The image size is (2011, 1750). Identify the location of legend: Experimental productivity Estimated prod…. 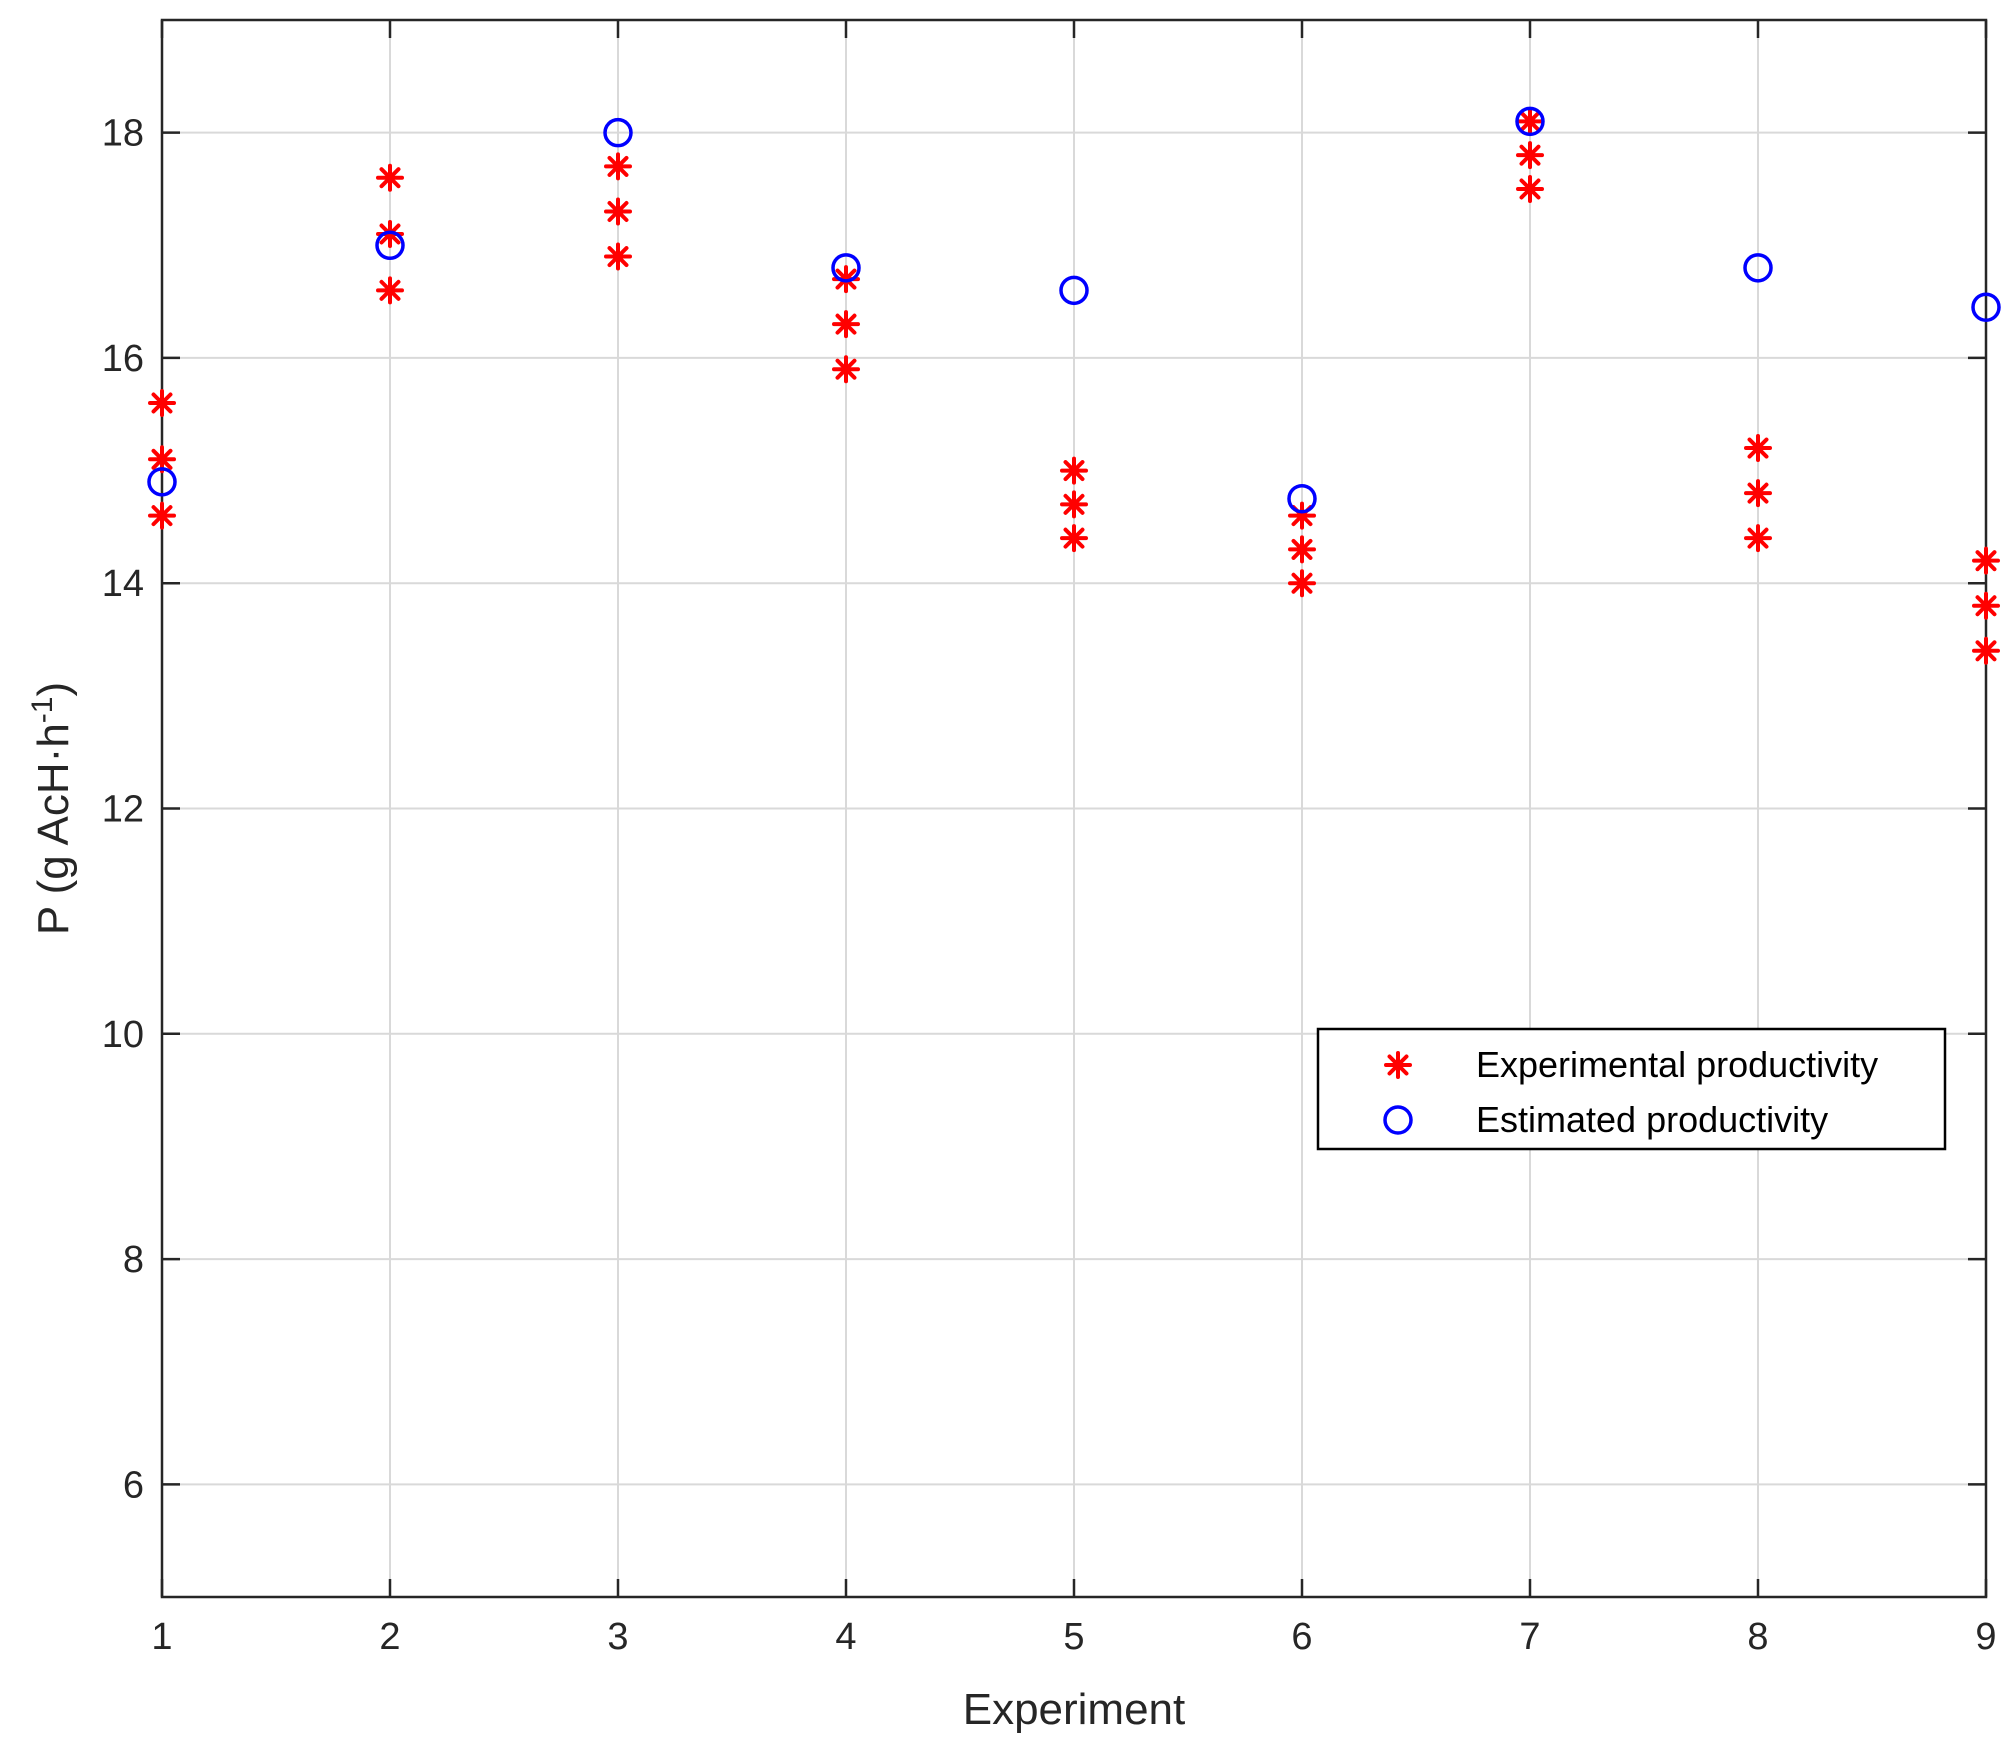
(1631, 1089).